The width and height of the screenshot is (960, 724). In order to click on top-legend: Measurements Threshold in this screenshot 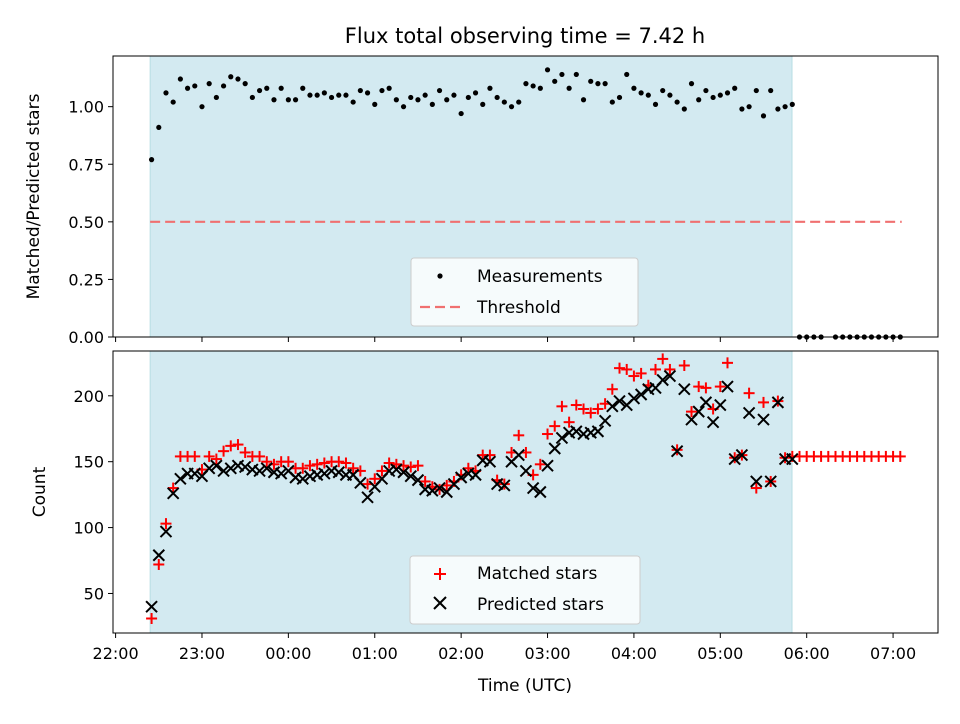, I will do `click(524, 292)`.